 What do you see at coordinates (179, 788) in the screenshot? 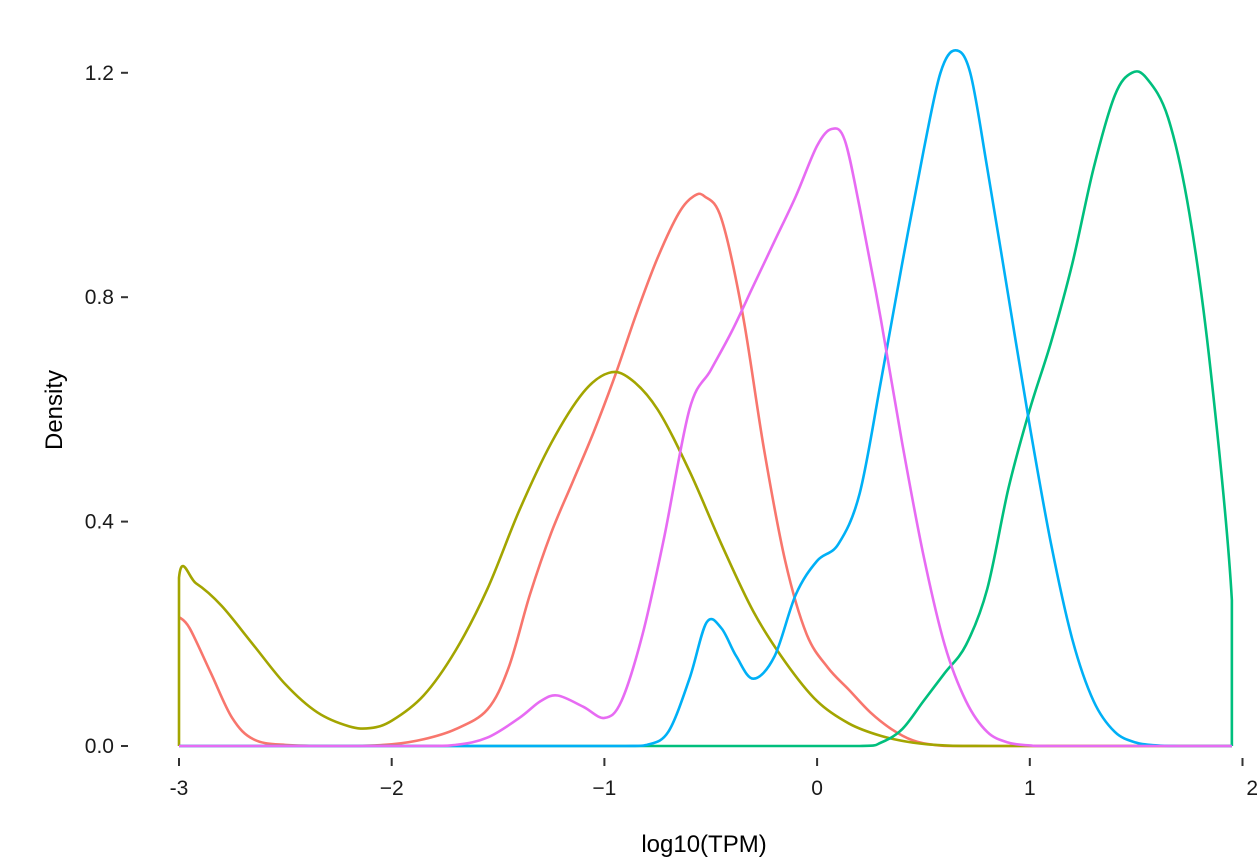
I see `x-tick-label: -3` at bounding box center [179, 788].